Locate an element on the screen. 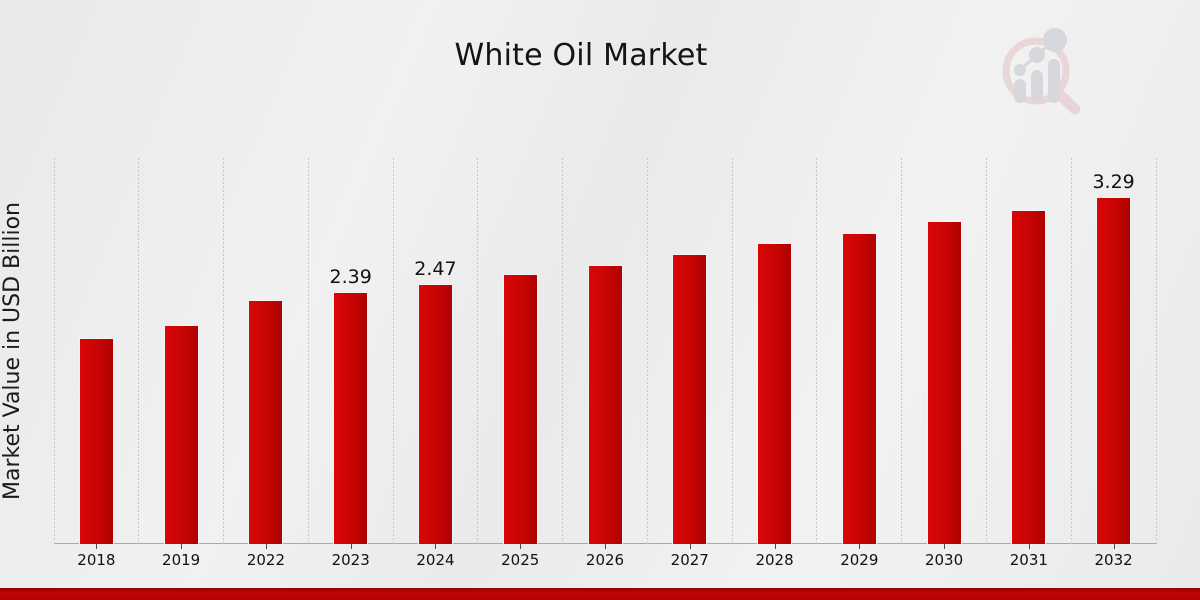 Image resolution: width=1200 pixels, height=600 pixels. bar-2026 is located at coordinates (605, 404).